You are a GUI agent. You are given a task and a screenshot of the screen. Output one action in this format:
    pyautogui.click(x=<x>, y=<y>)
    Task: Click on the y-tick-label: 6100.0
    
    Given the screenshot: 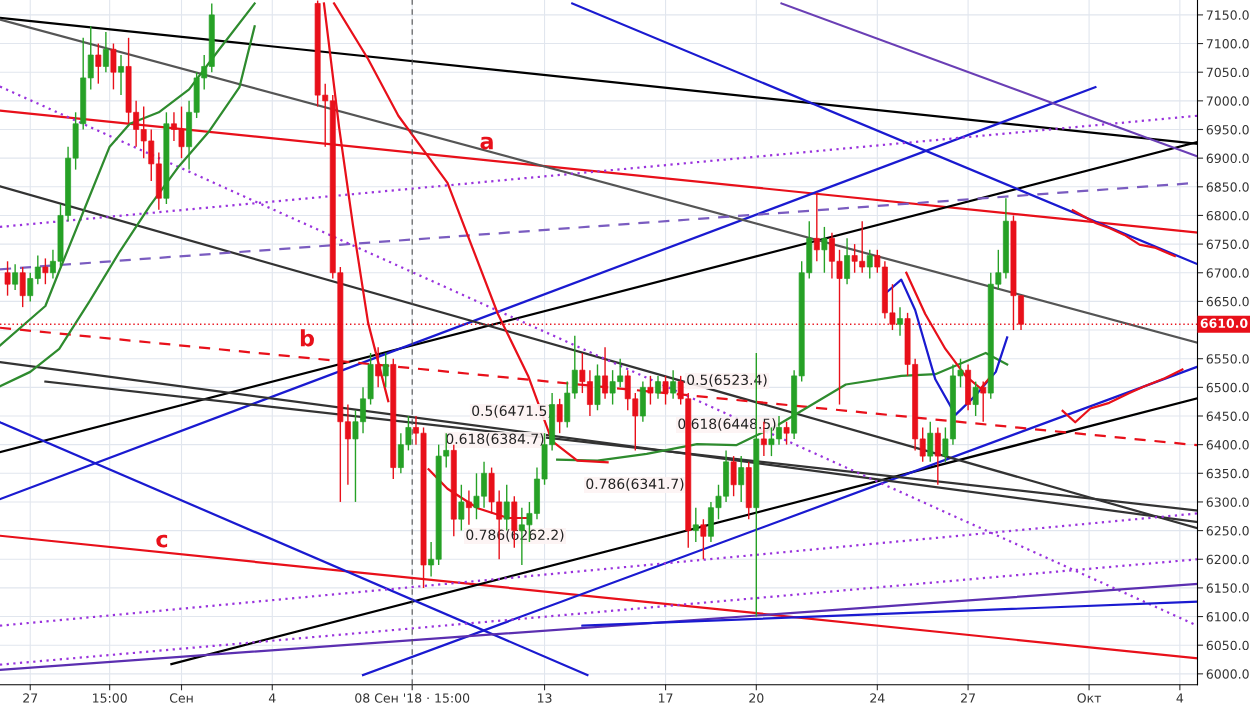 What is the action you would take?
    pyautogui.click(x=1227, y=617)
    